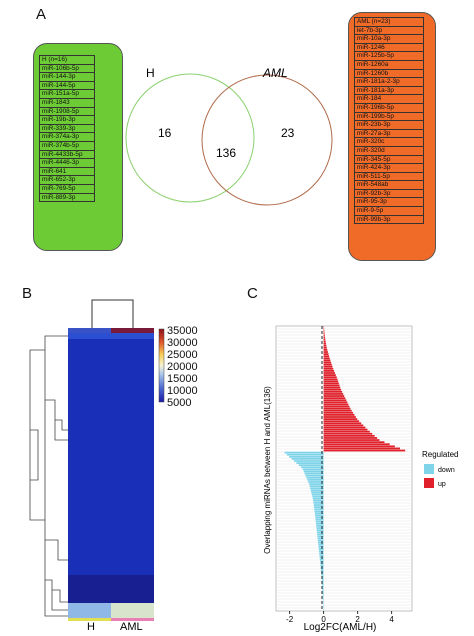  I want to click on plot-background, so click(344, 468).